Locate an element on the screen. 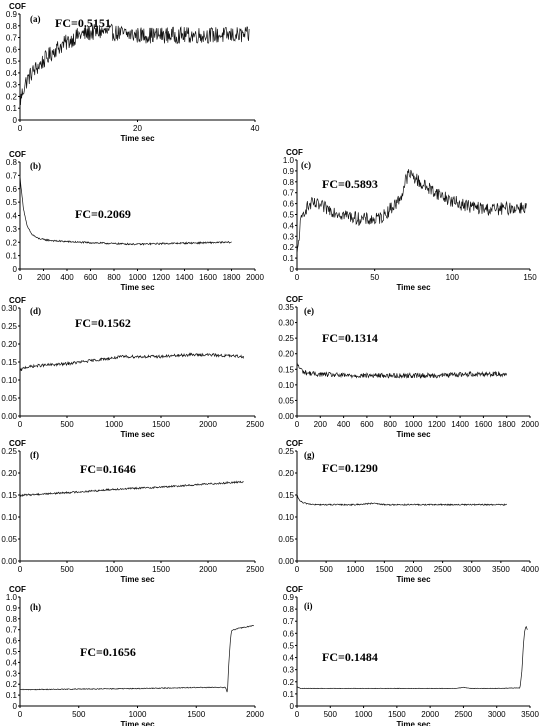 The image size is (543, 726). x-tick-label: 3500 is located at coordinates (501, 569).